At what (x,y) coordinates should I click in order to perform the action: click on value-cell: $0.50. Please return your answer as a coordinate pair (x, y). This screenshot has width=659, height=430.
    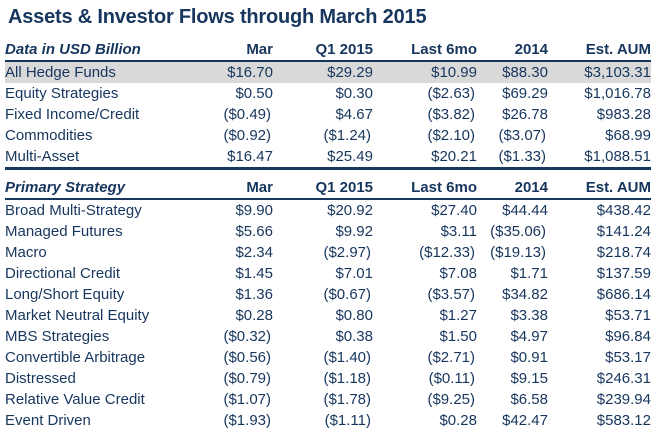
    Looking at the image, I should click on (254, 93).